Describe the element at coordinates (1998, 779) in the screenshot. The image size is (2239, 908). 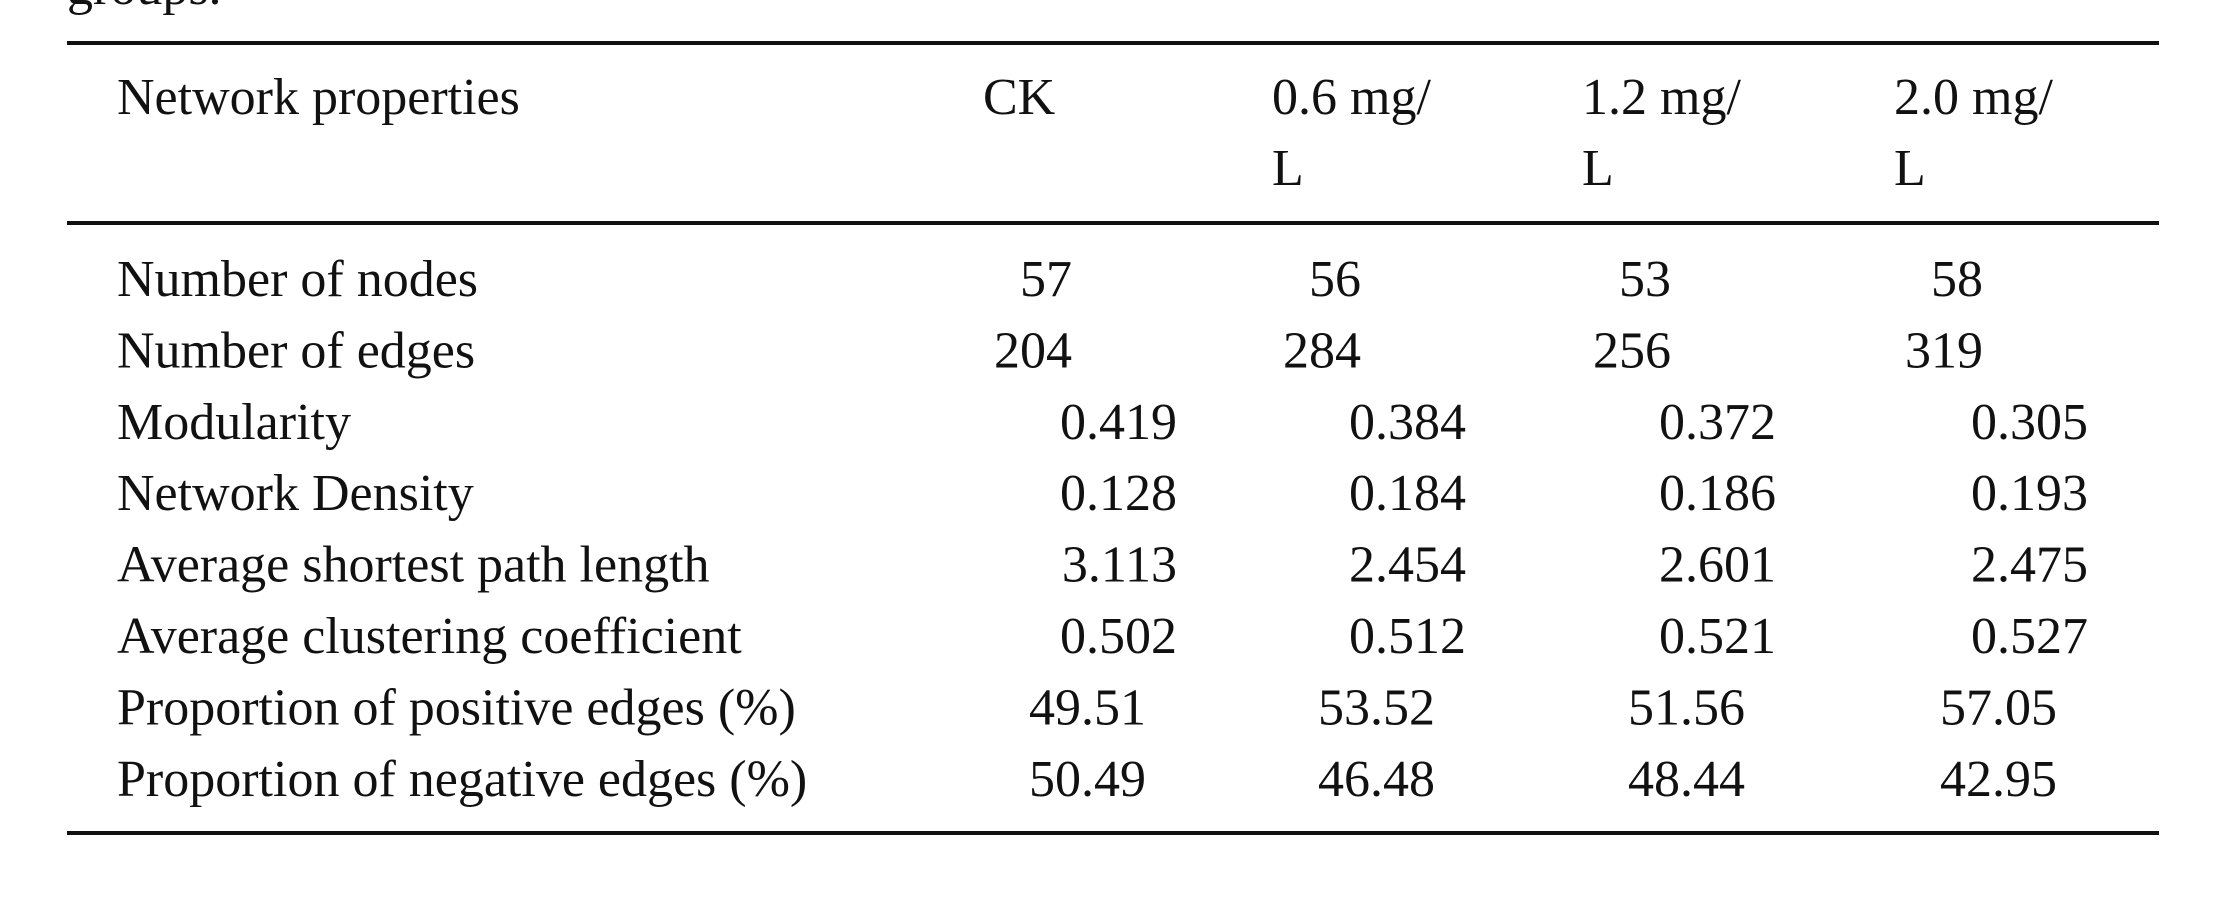
I see `value-cell: 42.95` at that location.